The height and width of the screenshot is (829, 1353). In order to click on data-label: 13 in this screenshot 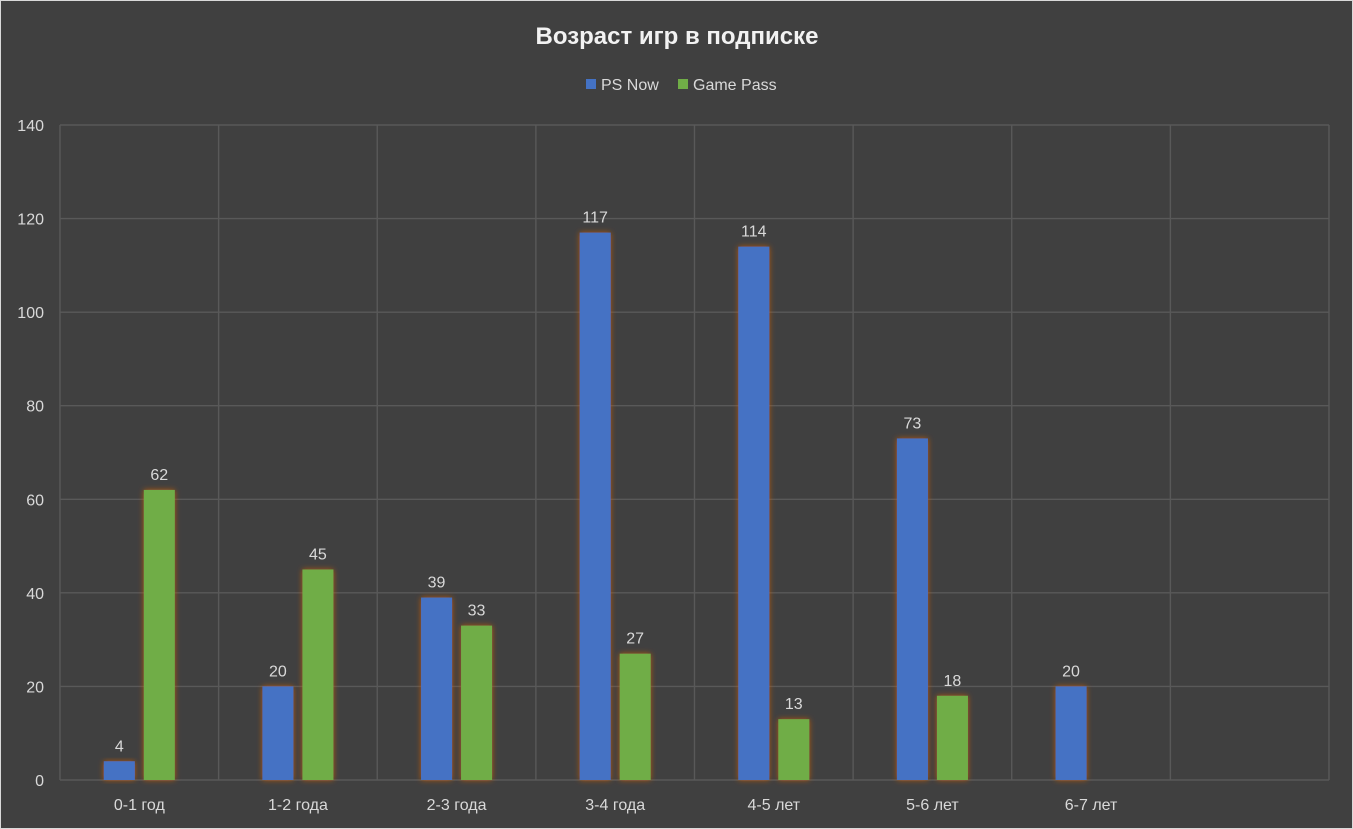, I will do `click(794, 704)`.